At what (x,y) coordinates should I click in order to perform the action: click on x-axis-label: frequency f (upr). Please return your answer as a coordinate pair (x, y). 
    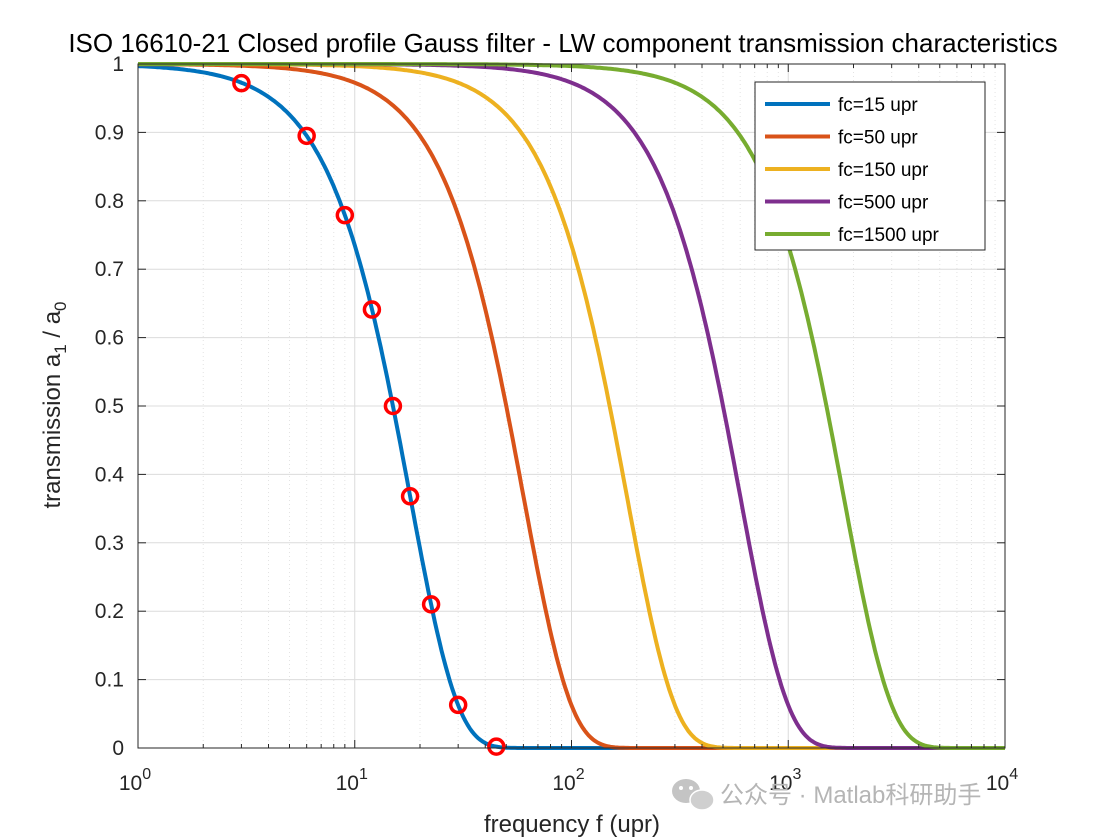
    Looking at the image, I should click on (572, 824).